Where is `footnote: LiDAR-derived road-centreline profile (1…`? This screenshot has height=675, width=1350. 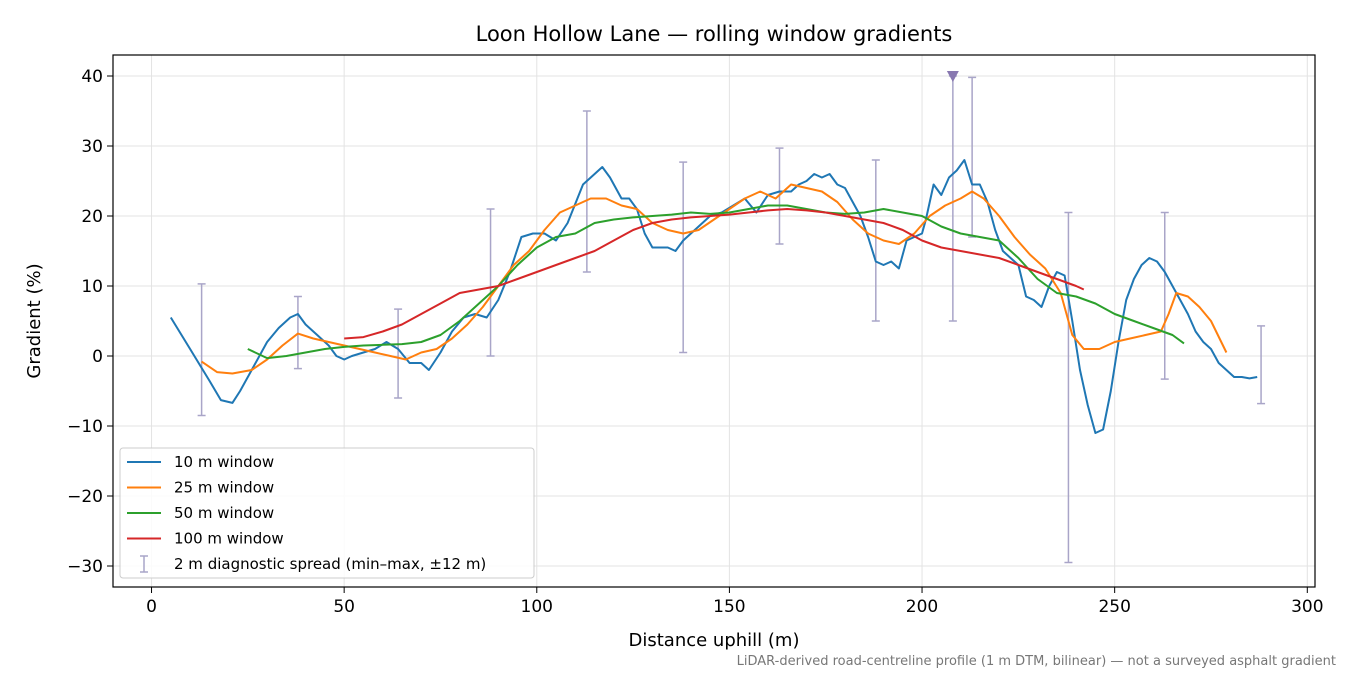 footnote: LiDAR-derived road-centreline profile (1… is located at coordinates (1036, 661).